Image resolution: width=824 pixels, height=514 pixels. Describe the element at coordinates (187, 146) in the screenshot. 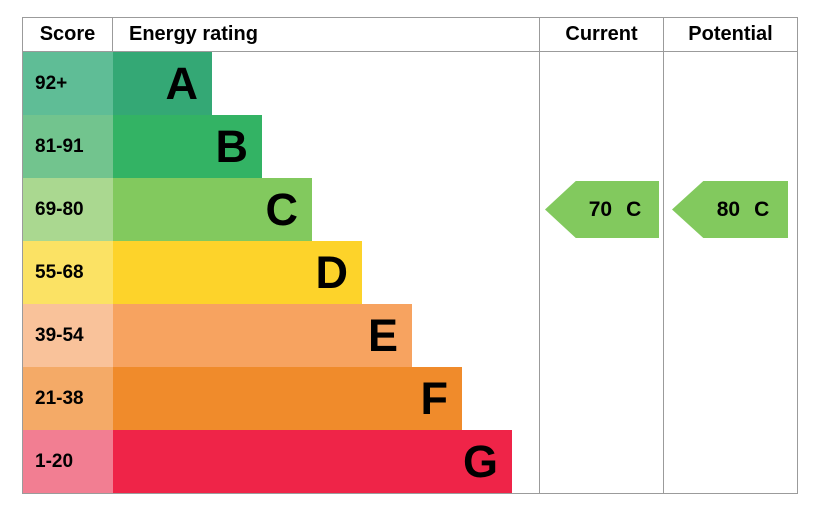

I see `rating-bar-b: B` at that location.